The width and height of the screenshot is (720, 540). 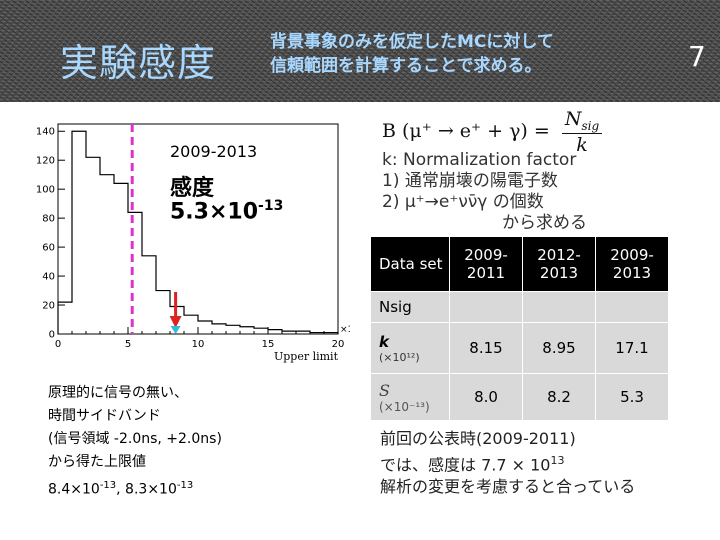 I want to click on sideband-line-2: 時間サイドバンド, so click(x=104, y=416).